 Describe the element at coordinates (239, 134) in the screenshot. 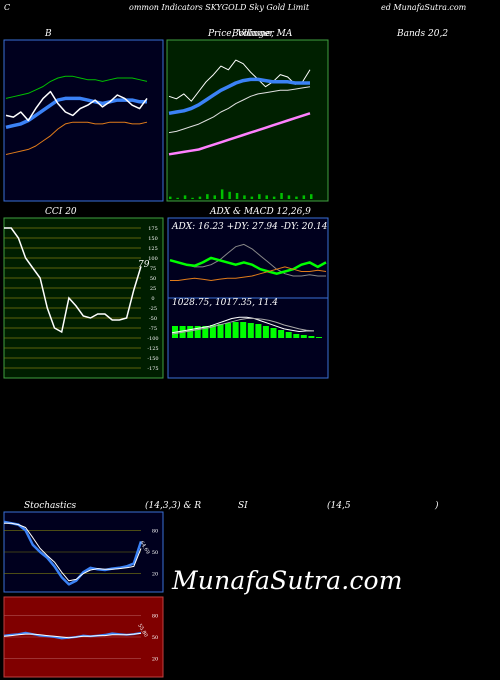

I see `price-ma_long-line` at that location.